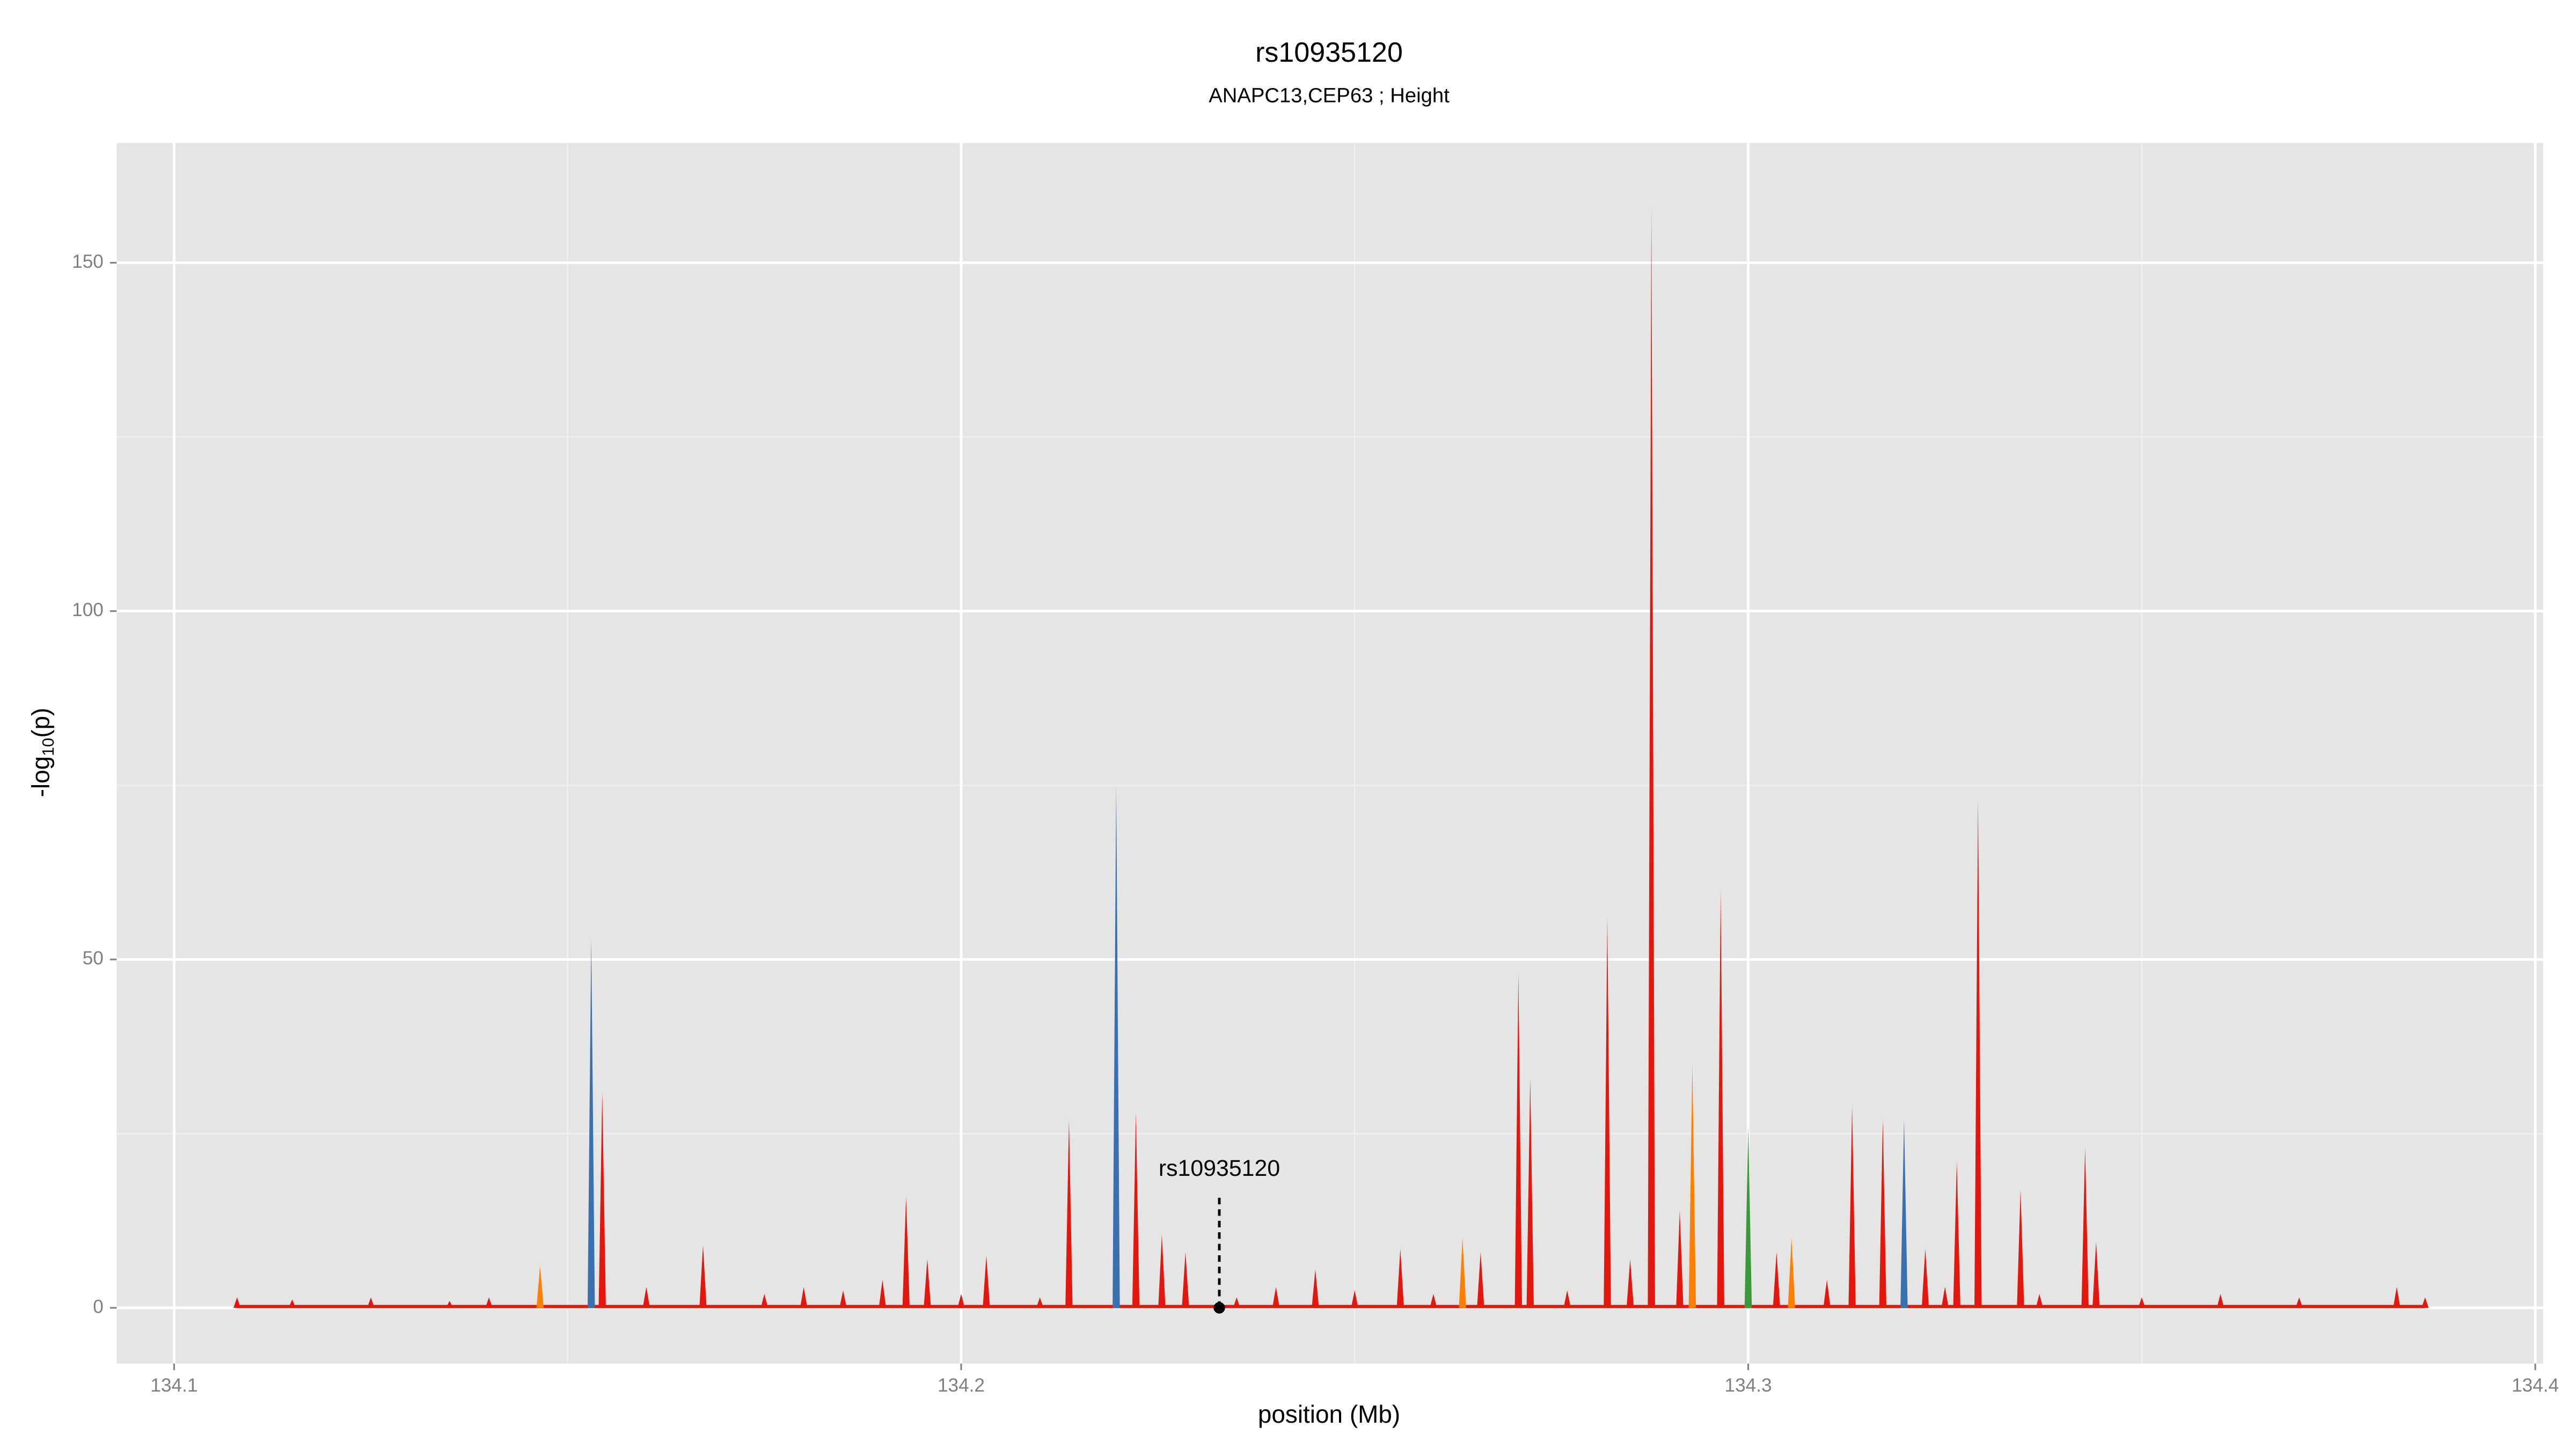 This screenshot has height=1449, width=2576. I want to click on y-label-main: -log, so click(41, 776).